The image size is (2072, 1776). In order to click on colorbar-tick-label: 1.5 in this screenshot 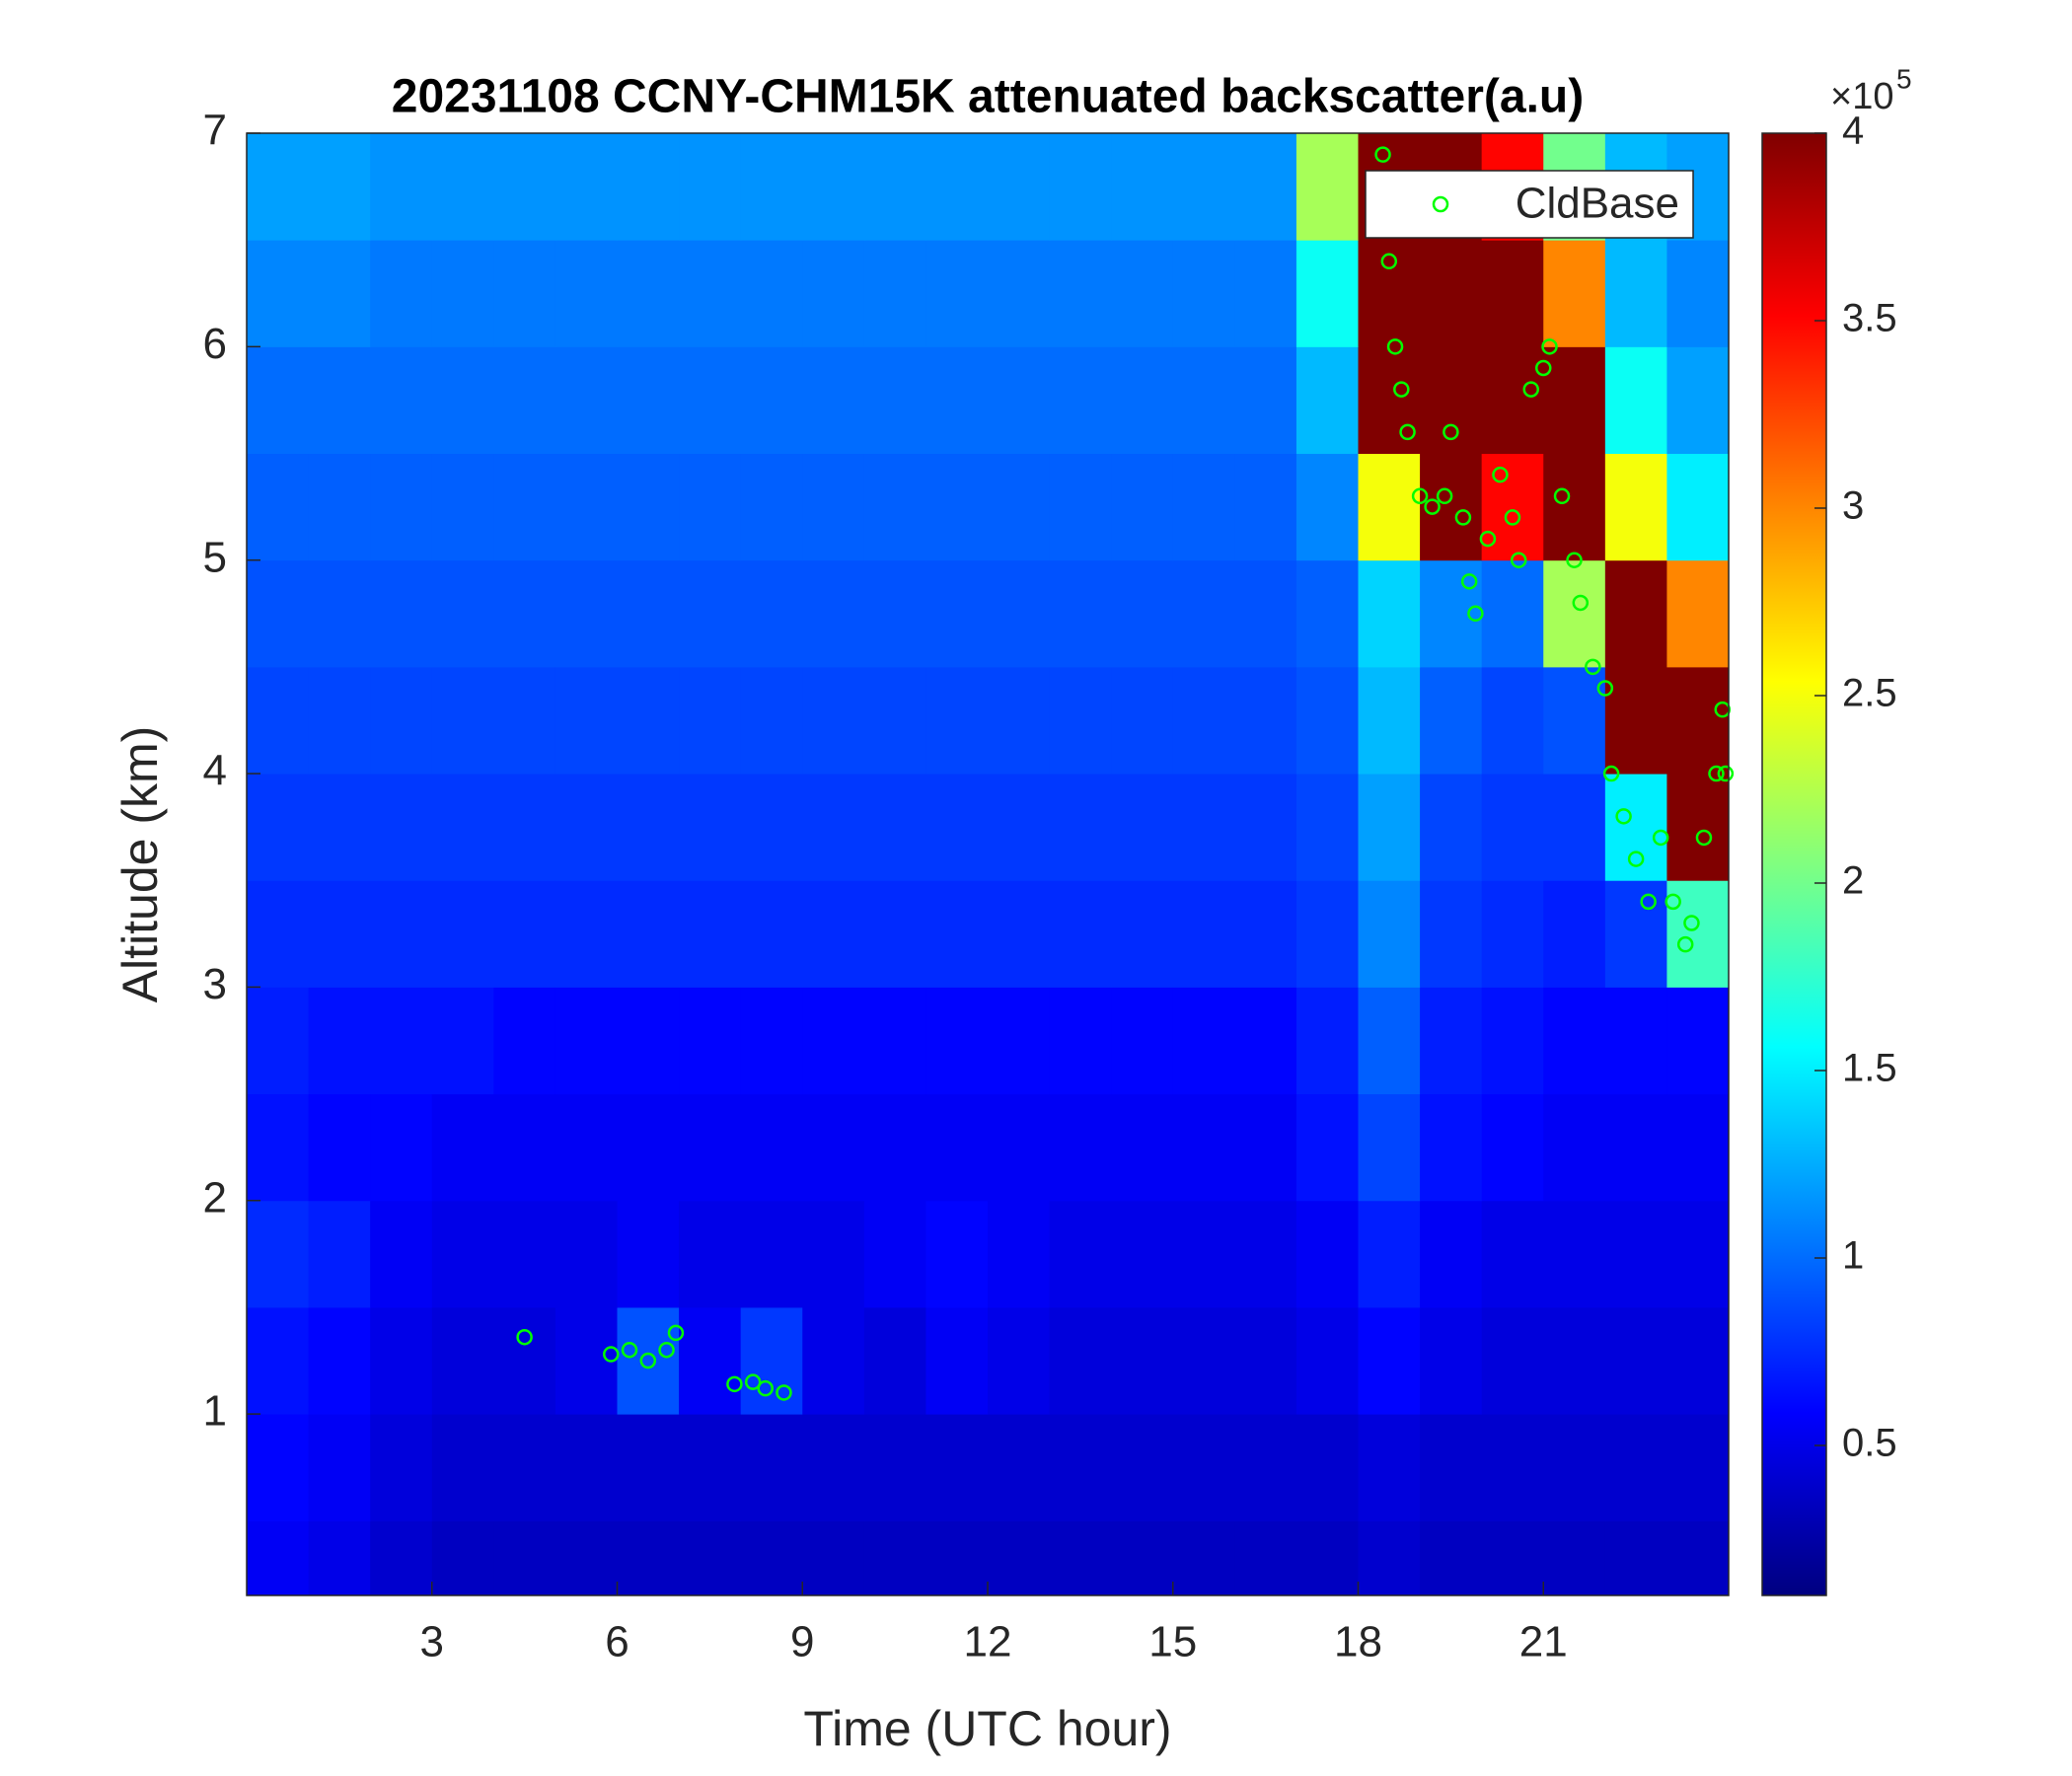, I will do `click(1870, 1069)`.